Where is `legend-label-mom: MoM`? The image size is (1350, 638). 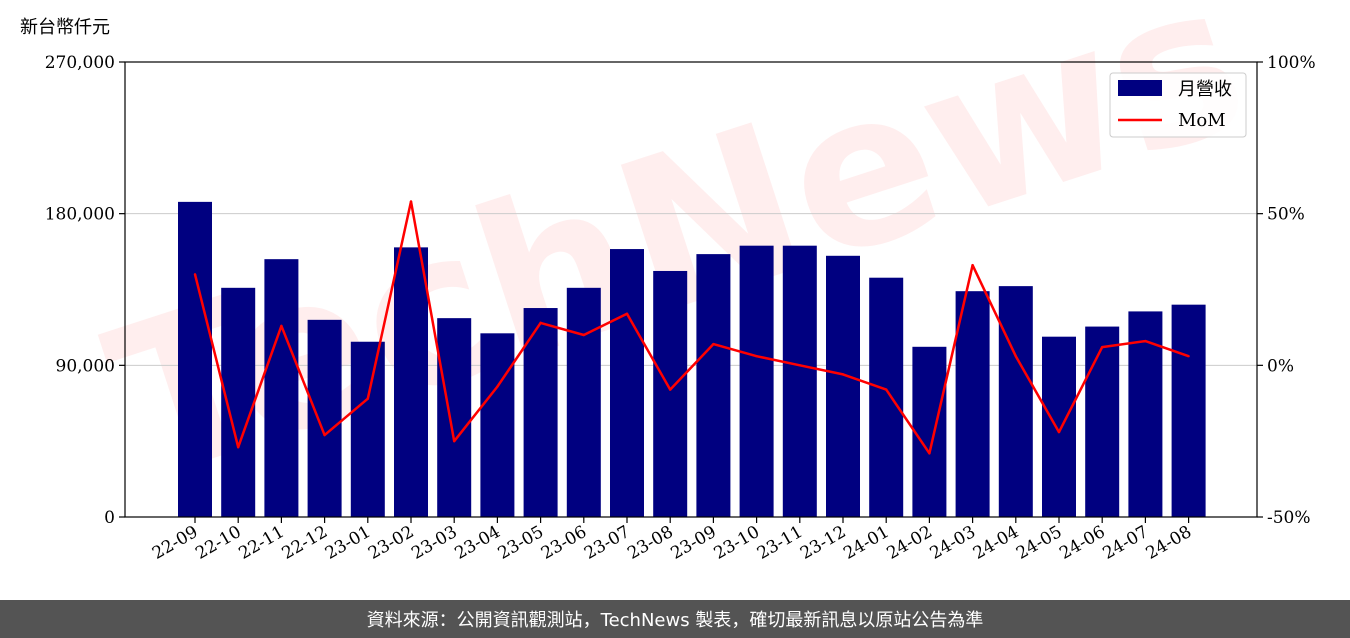 legend-label-mom: MoM is located at coordinates (1202, 120).